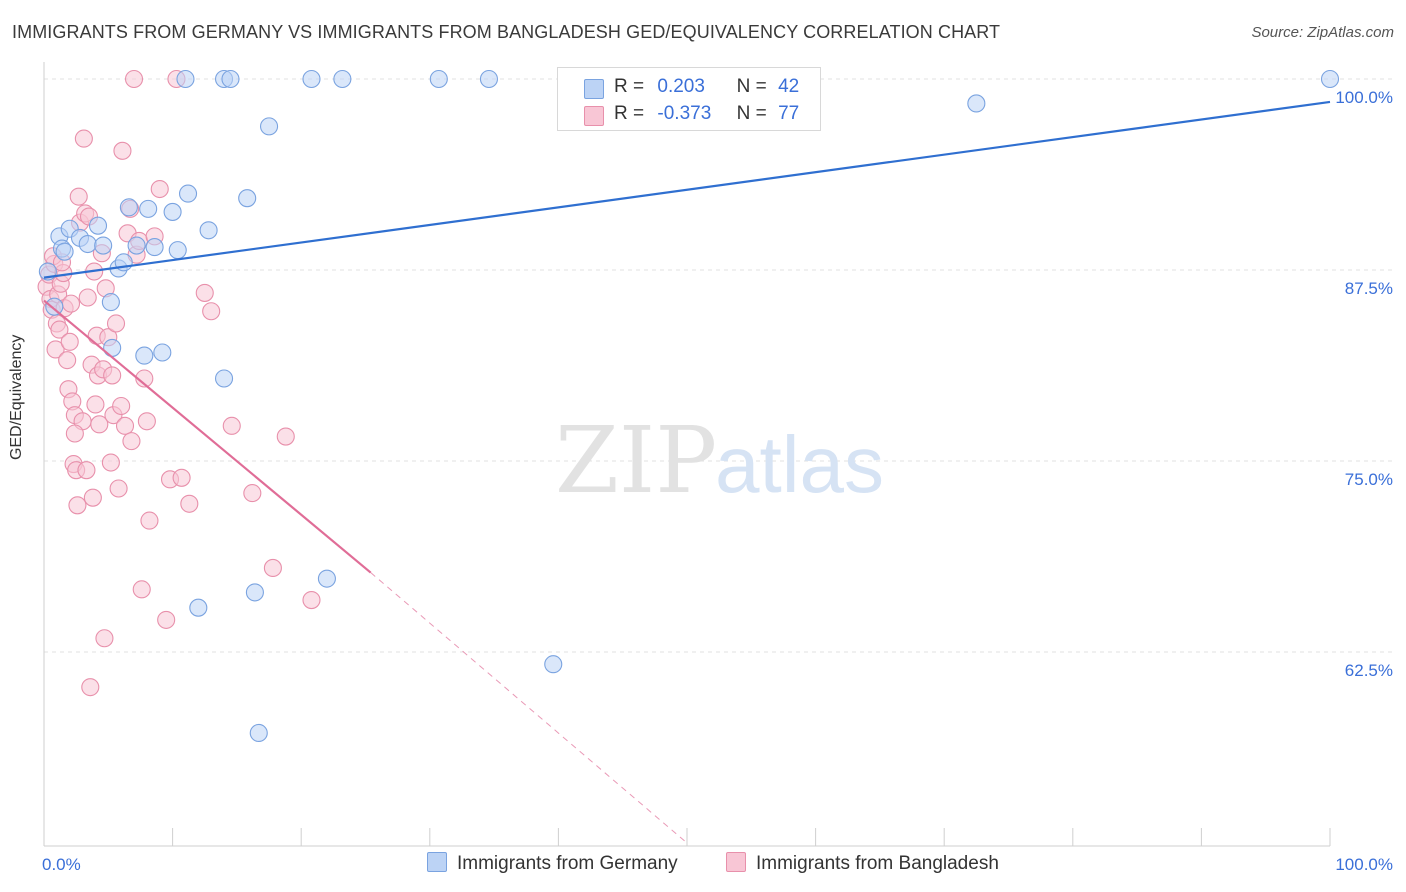  Describe the element at coordinates (789, 86) in the screenshot. I see `legend-germany-n: 42` at that location.